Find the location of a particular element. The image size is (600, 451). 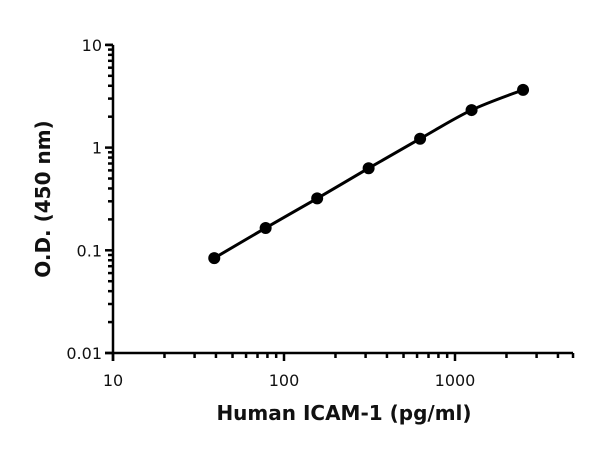

x-tick-label: 10 is located at coordinates (113, 380).